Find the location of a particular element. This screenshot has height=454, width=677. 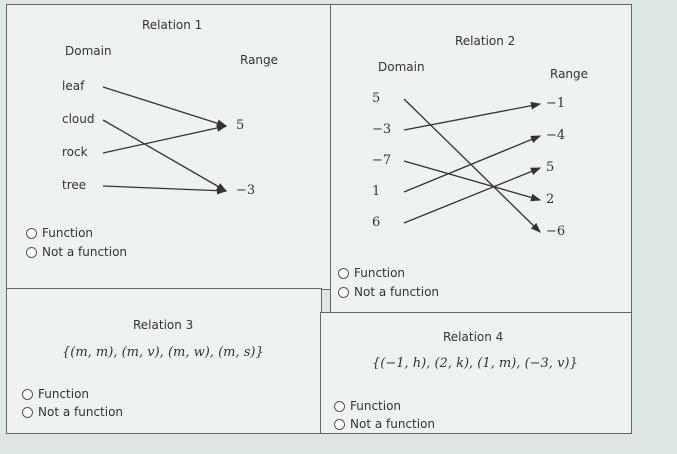

domain-item: tree is located at coordinates (74, 185).